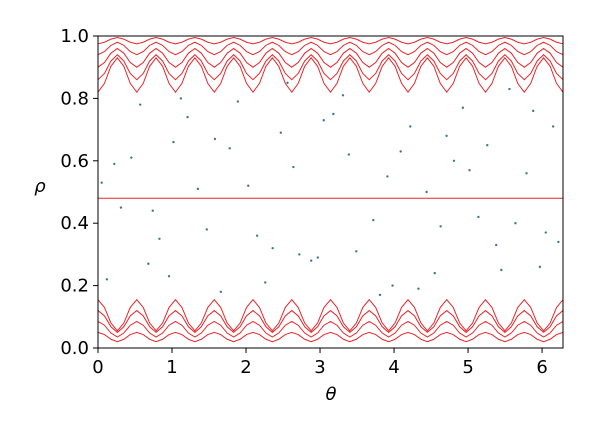 This screenshot has height=440, width=592. Describe the element at coordinates (393, 367) in the screenshot. I see `x-tick-label: 4` at that location.